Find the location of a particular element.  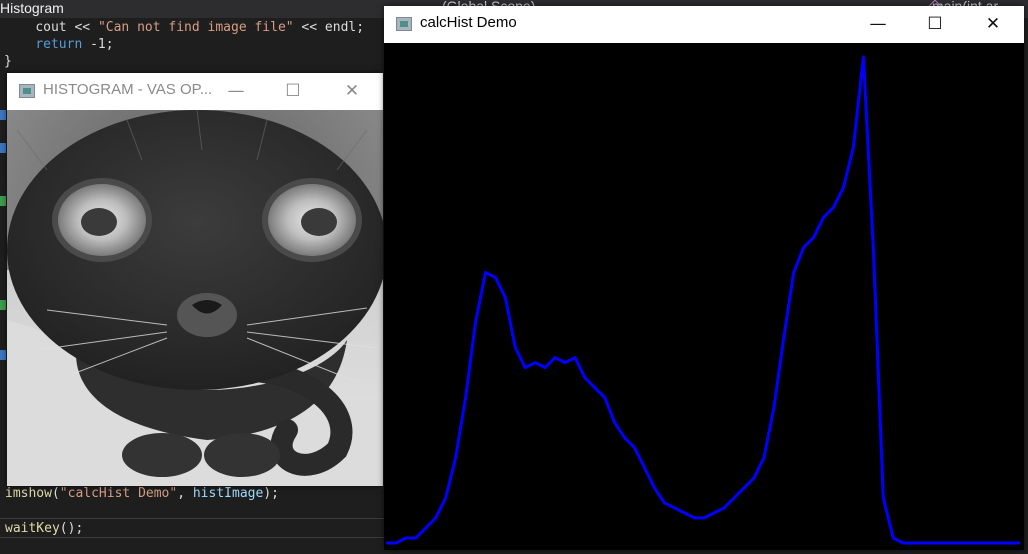

code-token: , is located at coordinates (185, 493).